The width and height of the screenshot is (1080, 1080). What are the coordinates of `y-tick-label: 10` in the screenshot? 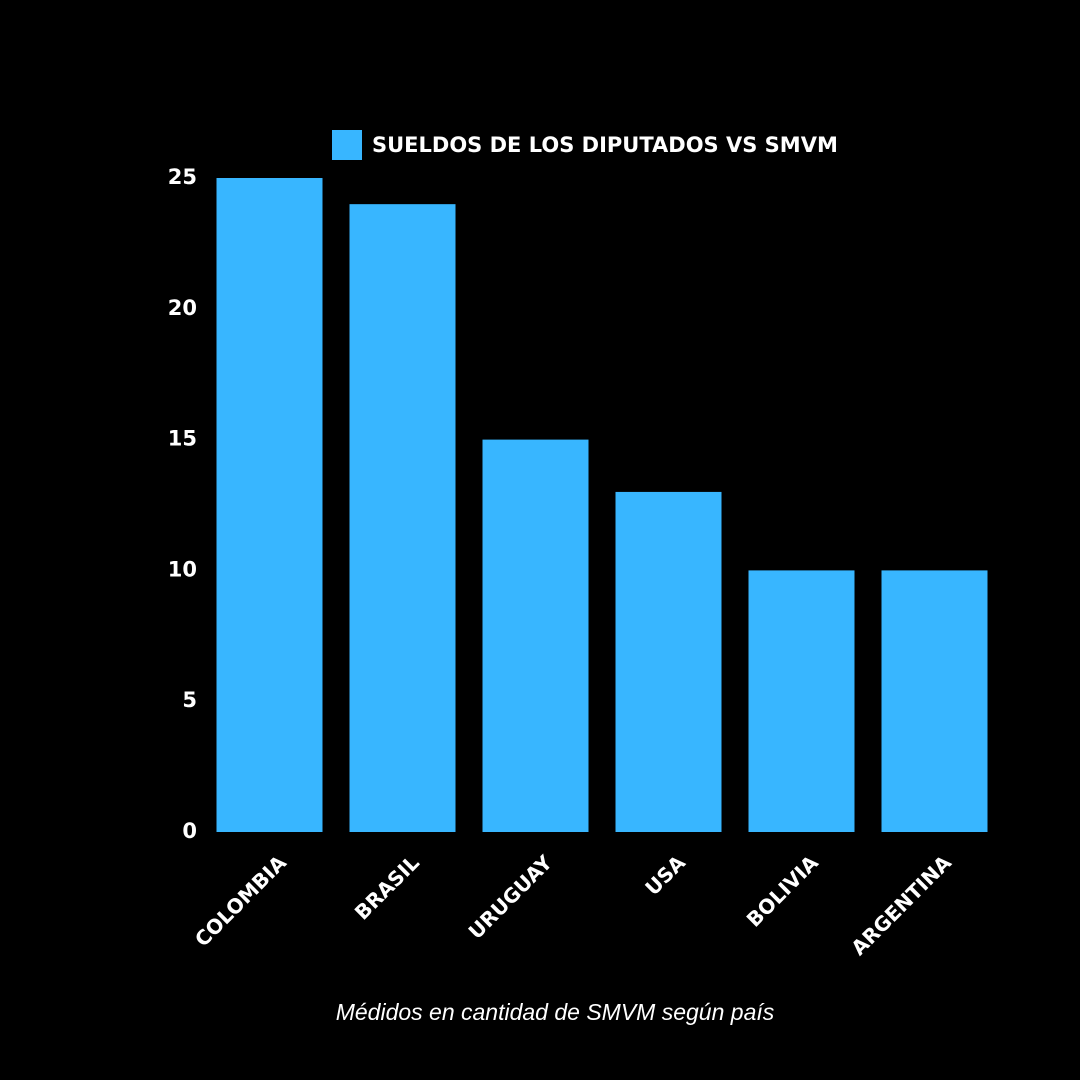 It's located at (182, 569).